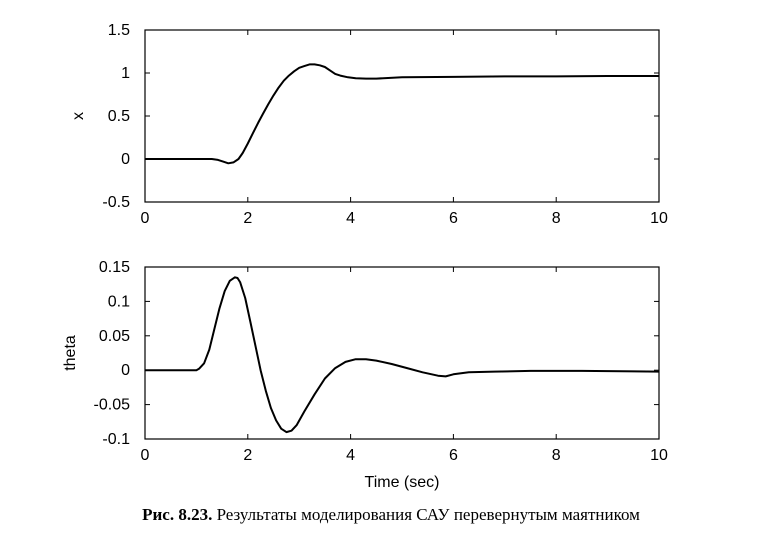 Image resolution: width=782 pixels, height=540 pixels. I want to click on y-tick-label: -0.5, so click(116, 202).